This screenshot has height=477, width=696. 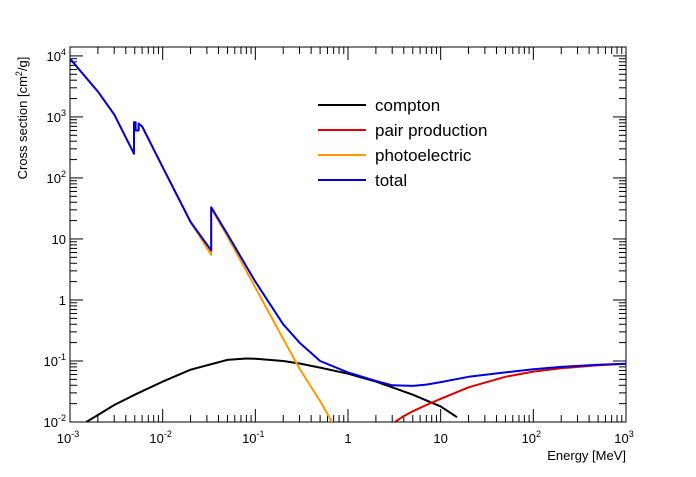 I want to click on y-tick-label: 10⁴, so click(x=56, y=55).